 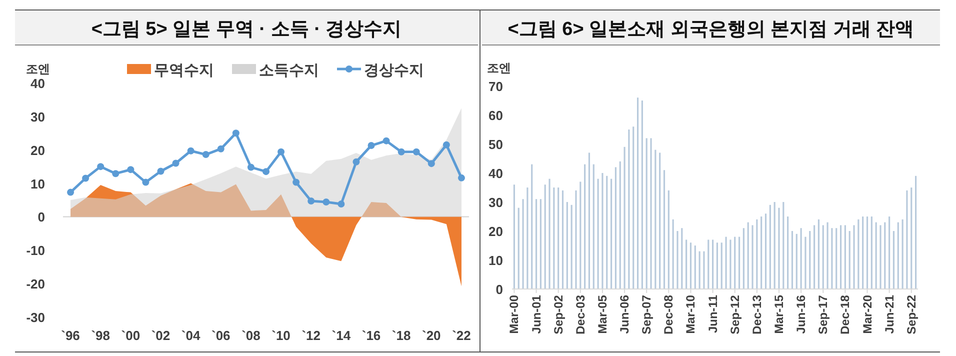 What do you see at coordinates (757, 314) in the screenshot?
I see `x-tick-label: Dec-13` at bounding box center [757, 314].